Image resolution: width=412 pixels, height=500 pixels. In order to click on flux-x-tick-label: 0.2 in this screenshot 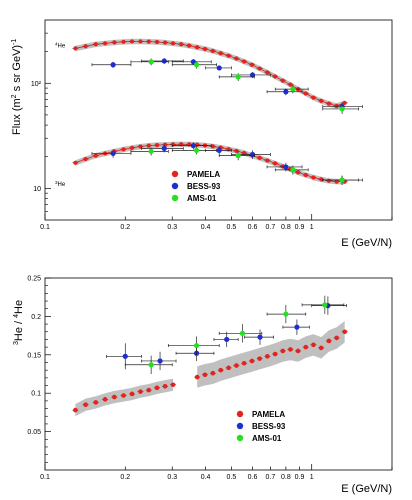, I will do `click(125, 227)`.